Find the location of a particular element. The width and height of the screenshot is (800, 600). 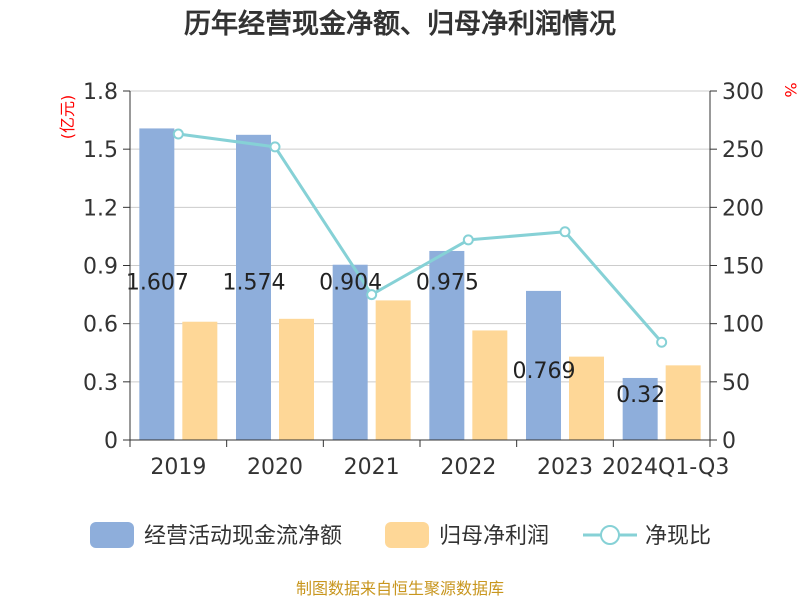

left-axis-tick-label: 1.5 is located at coordinates (100, 150).